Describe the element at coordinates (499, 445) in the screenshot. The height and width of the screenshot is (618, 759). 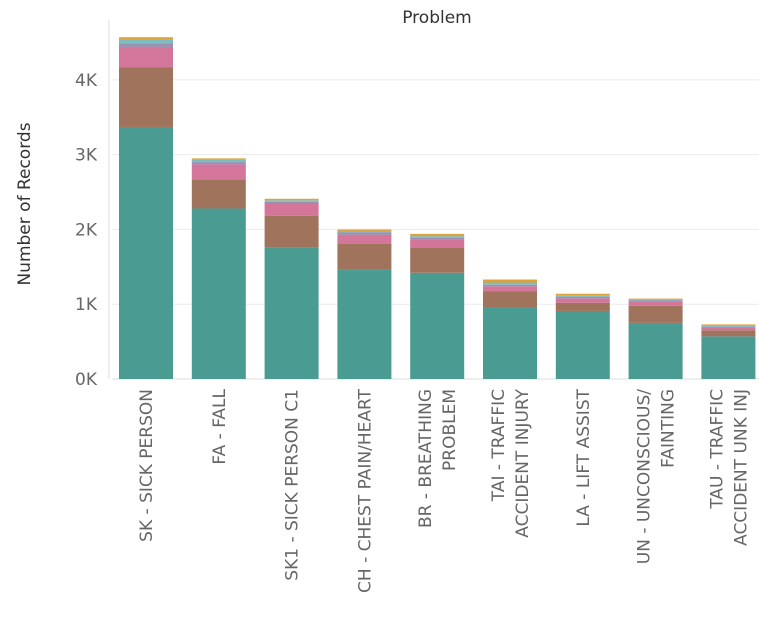
I see `x-category-label: TAI - TRAFFIC` at that location.